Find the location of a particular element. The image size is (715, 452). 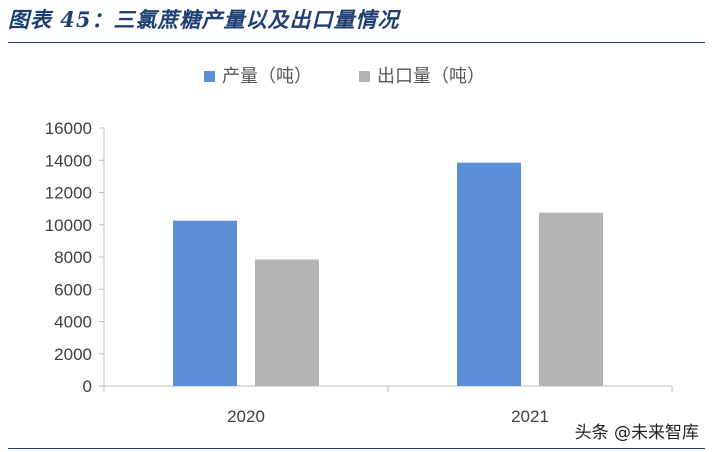

y-tick-label: 16000 is located at coordinates (68, 128).